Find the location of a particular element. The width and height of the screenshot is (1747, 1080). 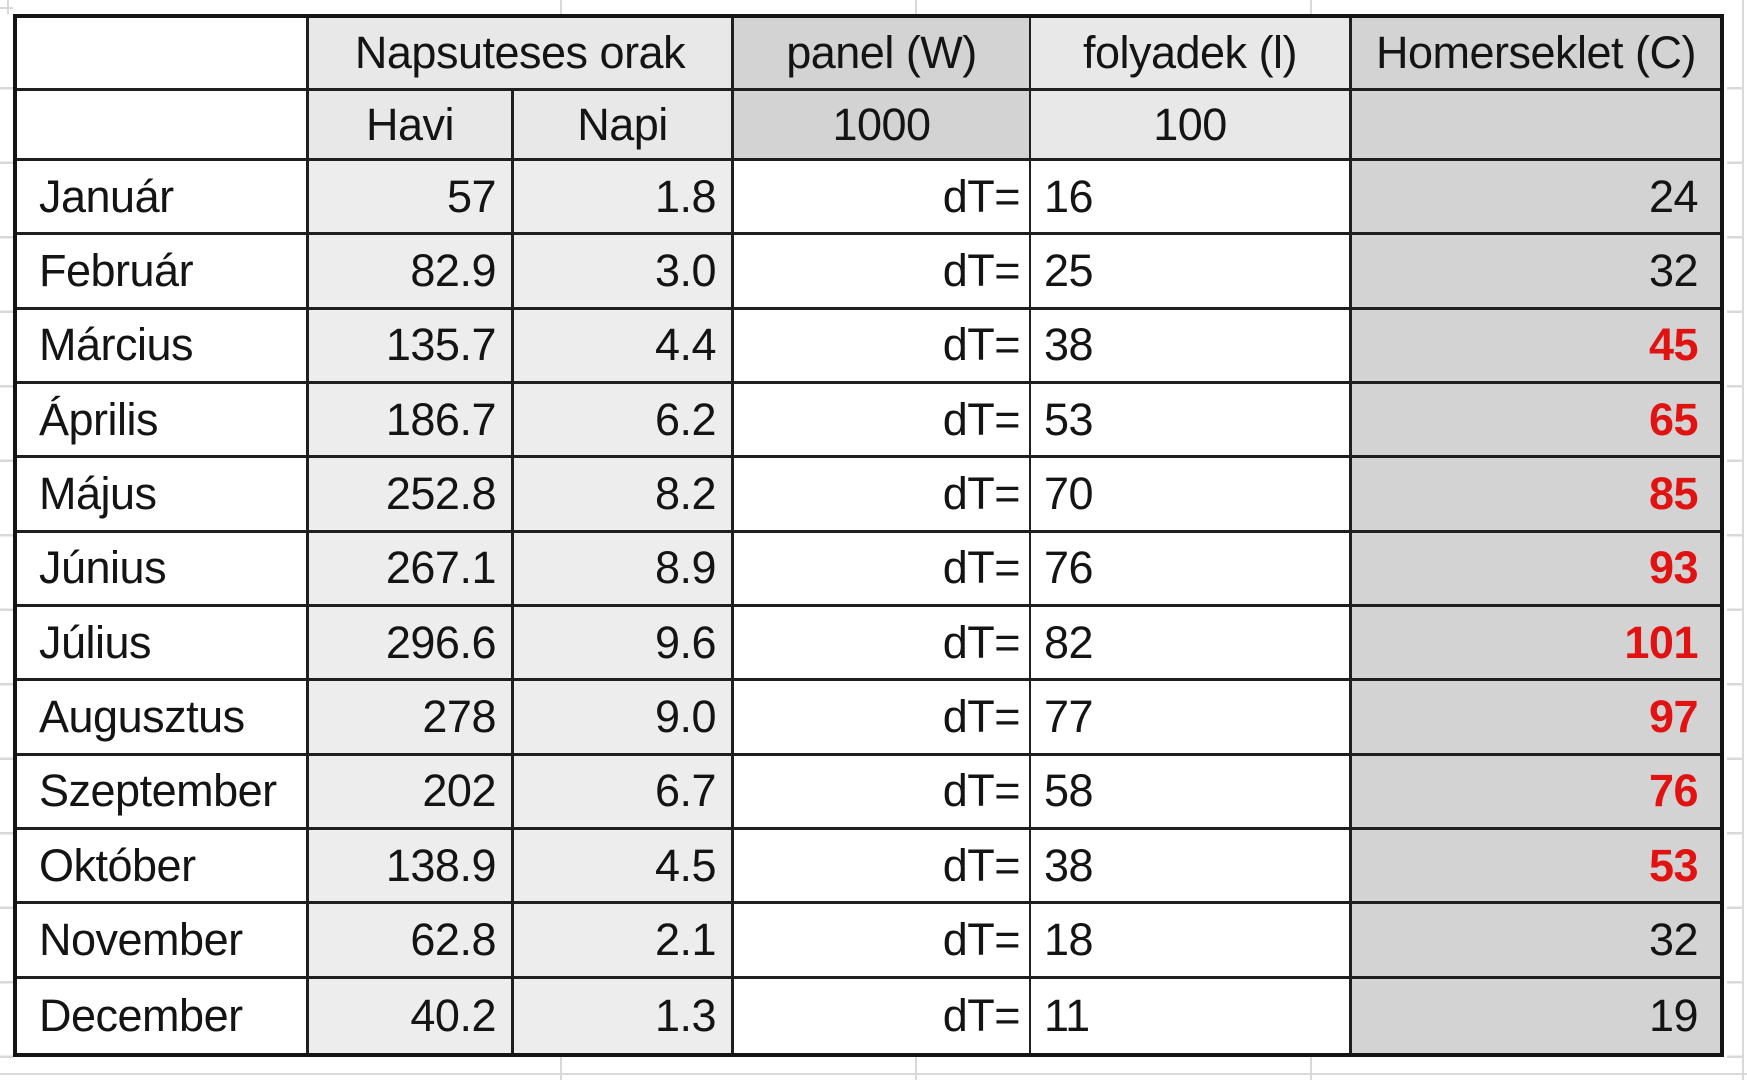

header-panel: panel (W) is located at coordinates (882, 54).